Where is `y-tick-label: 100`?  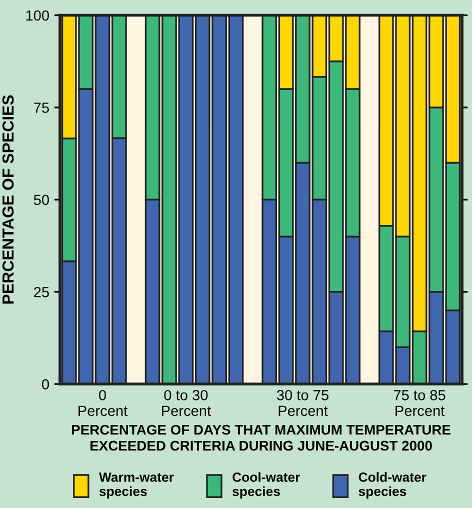 y-tick-label: 100 is located at coordinates (37, 15).